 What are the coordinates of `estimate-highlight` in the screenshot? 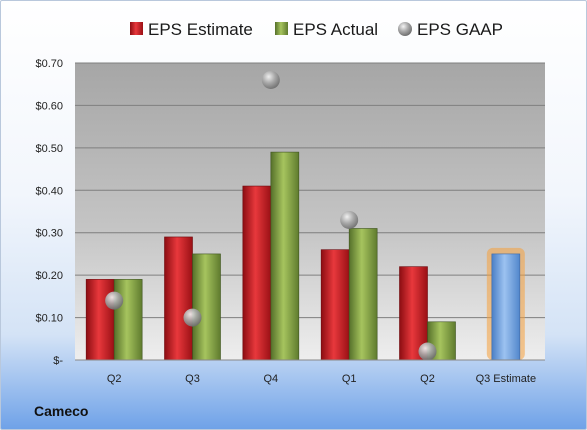 It's located at (505, 304).